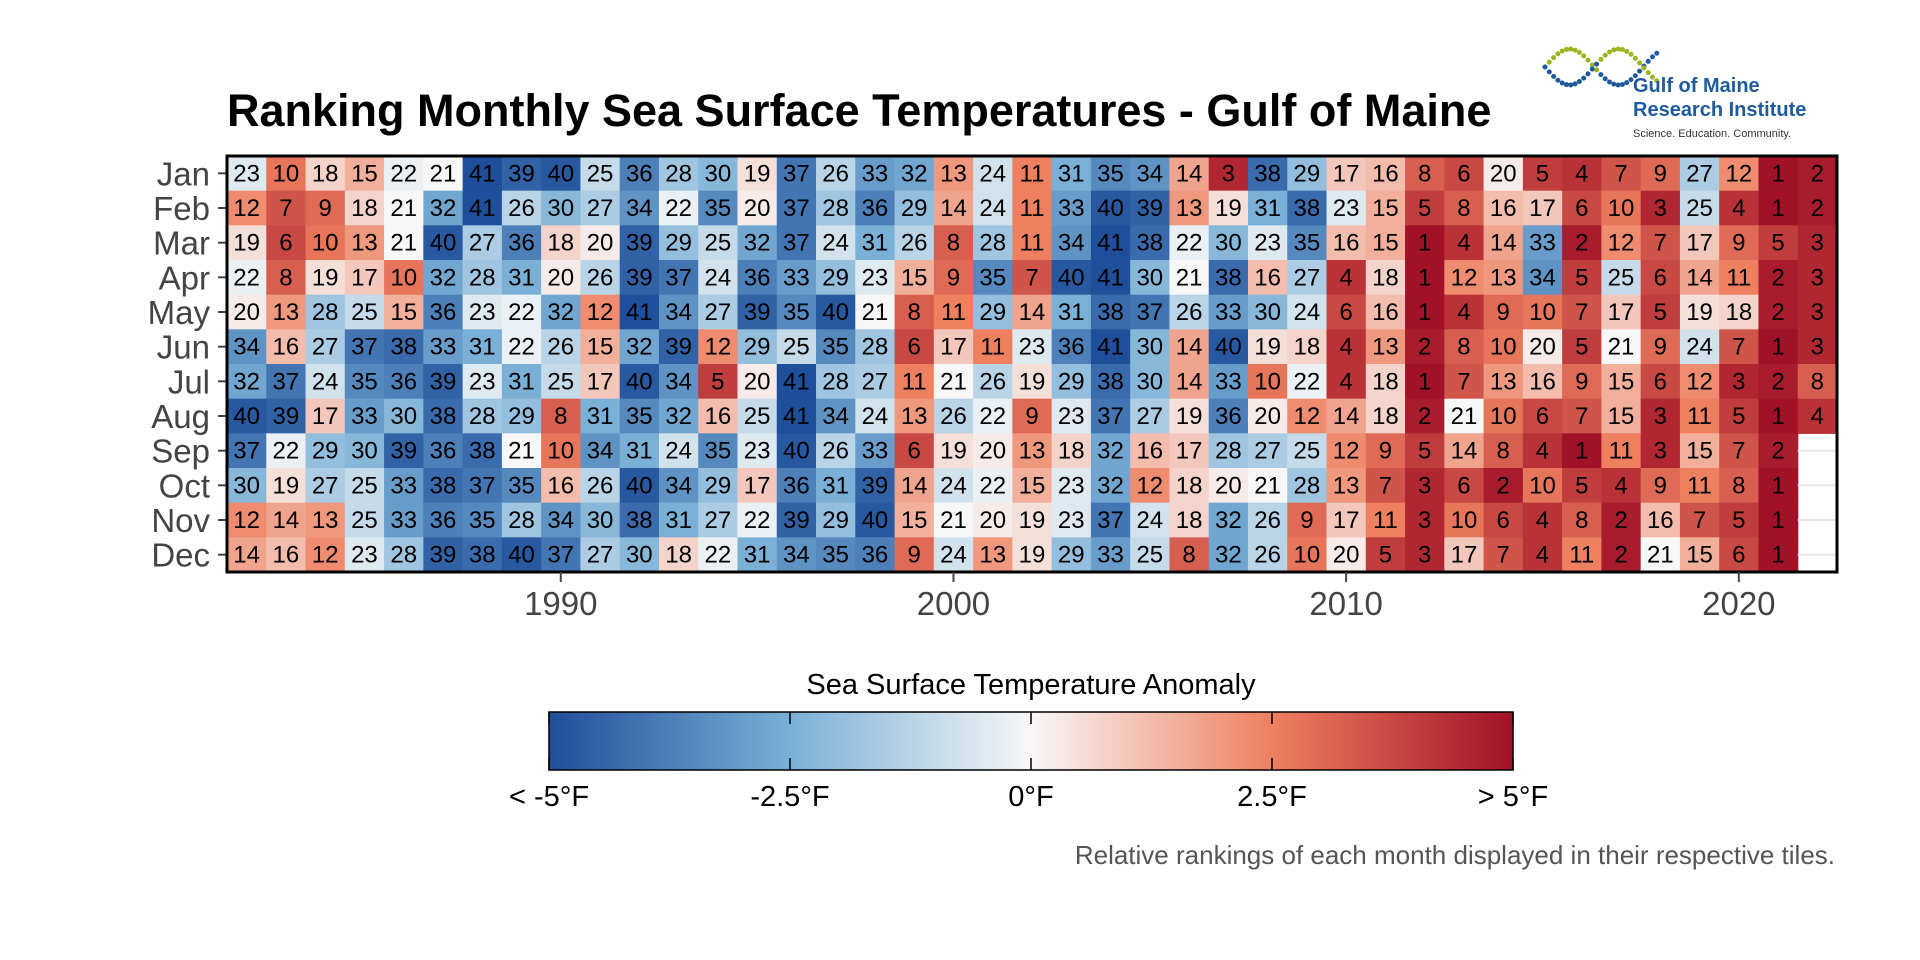 The height and width of the screenshot is (960, 1920). What do you see at coordinates (678, 312) in the screenshot?
I see `cell-rank-label: 34` at bounding box center [678, 312].